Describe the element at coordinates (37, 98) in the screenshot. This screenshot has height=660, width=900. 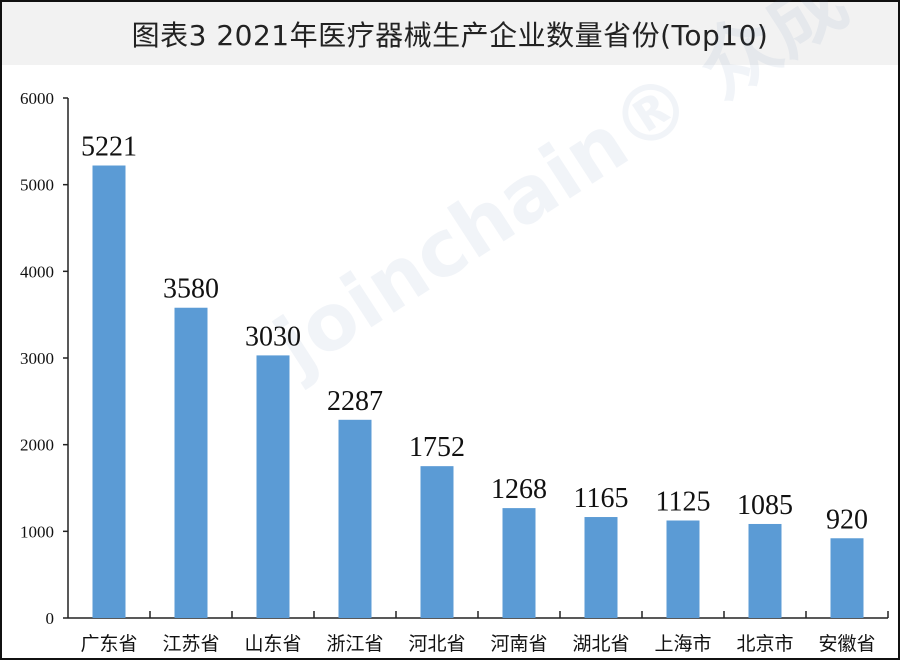
I see `y-tick-label: 6000` at that location.